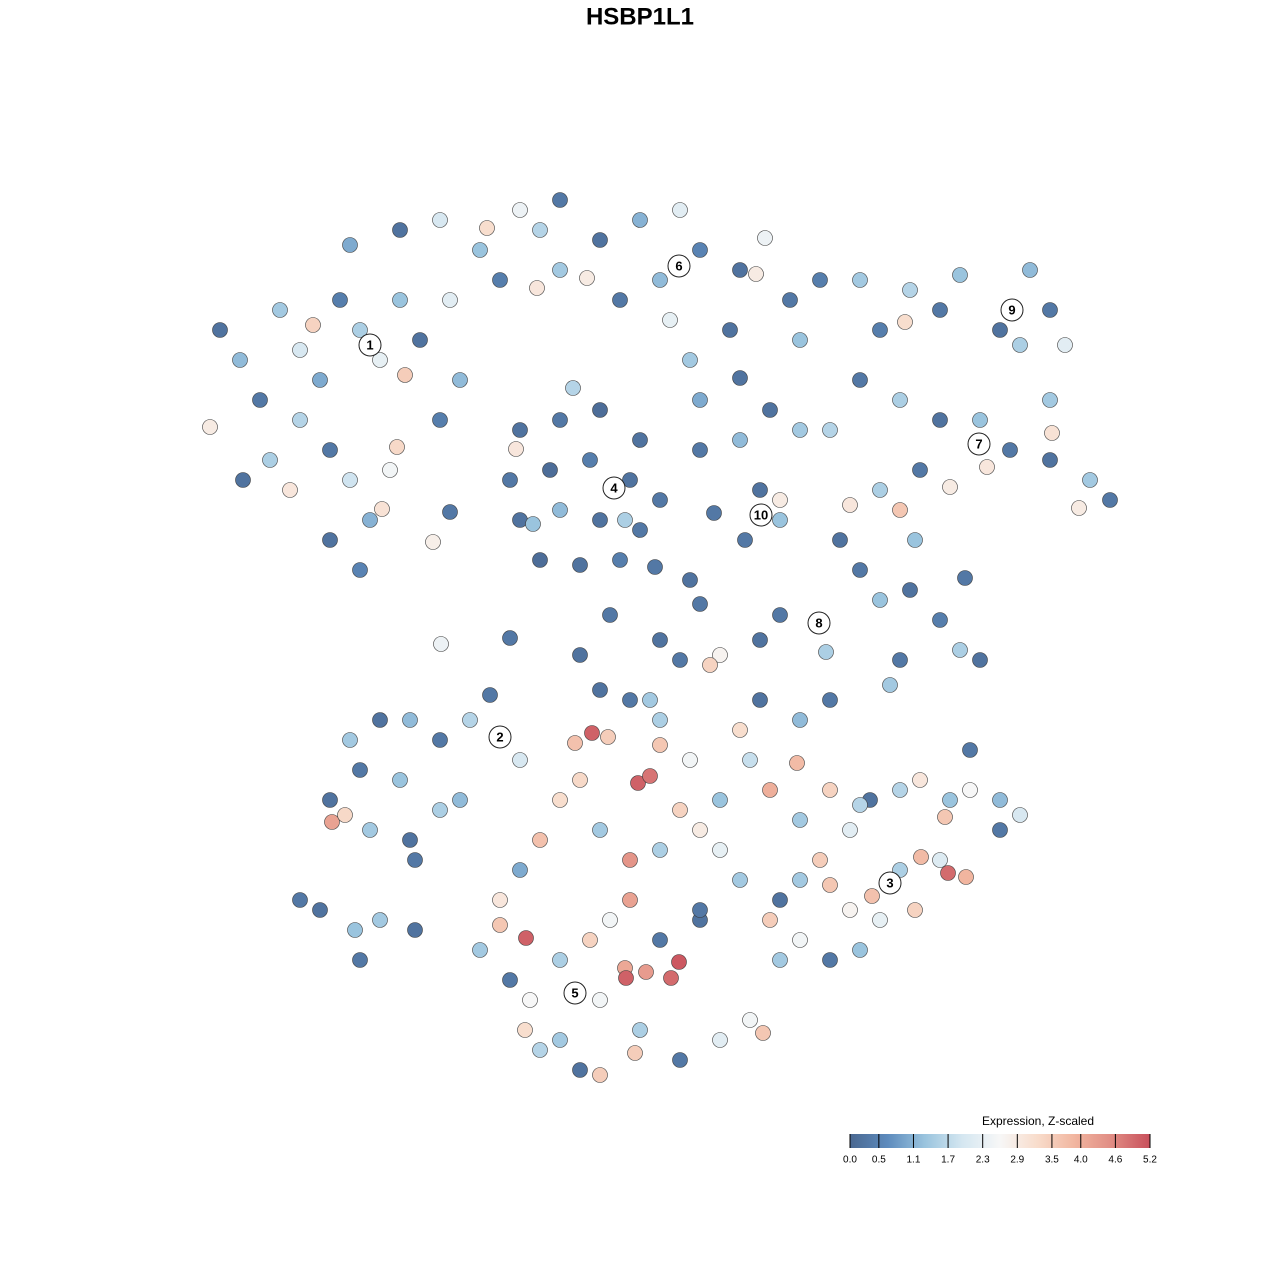 The width and height of the screenshot is (1280, 1280). I want to click on colorbar-tick-label: 4.0, so click(1081, 1160).